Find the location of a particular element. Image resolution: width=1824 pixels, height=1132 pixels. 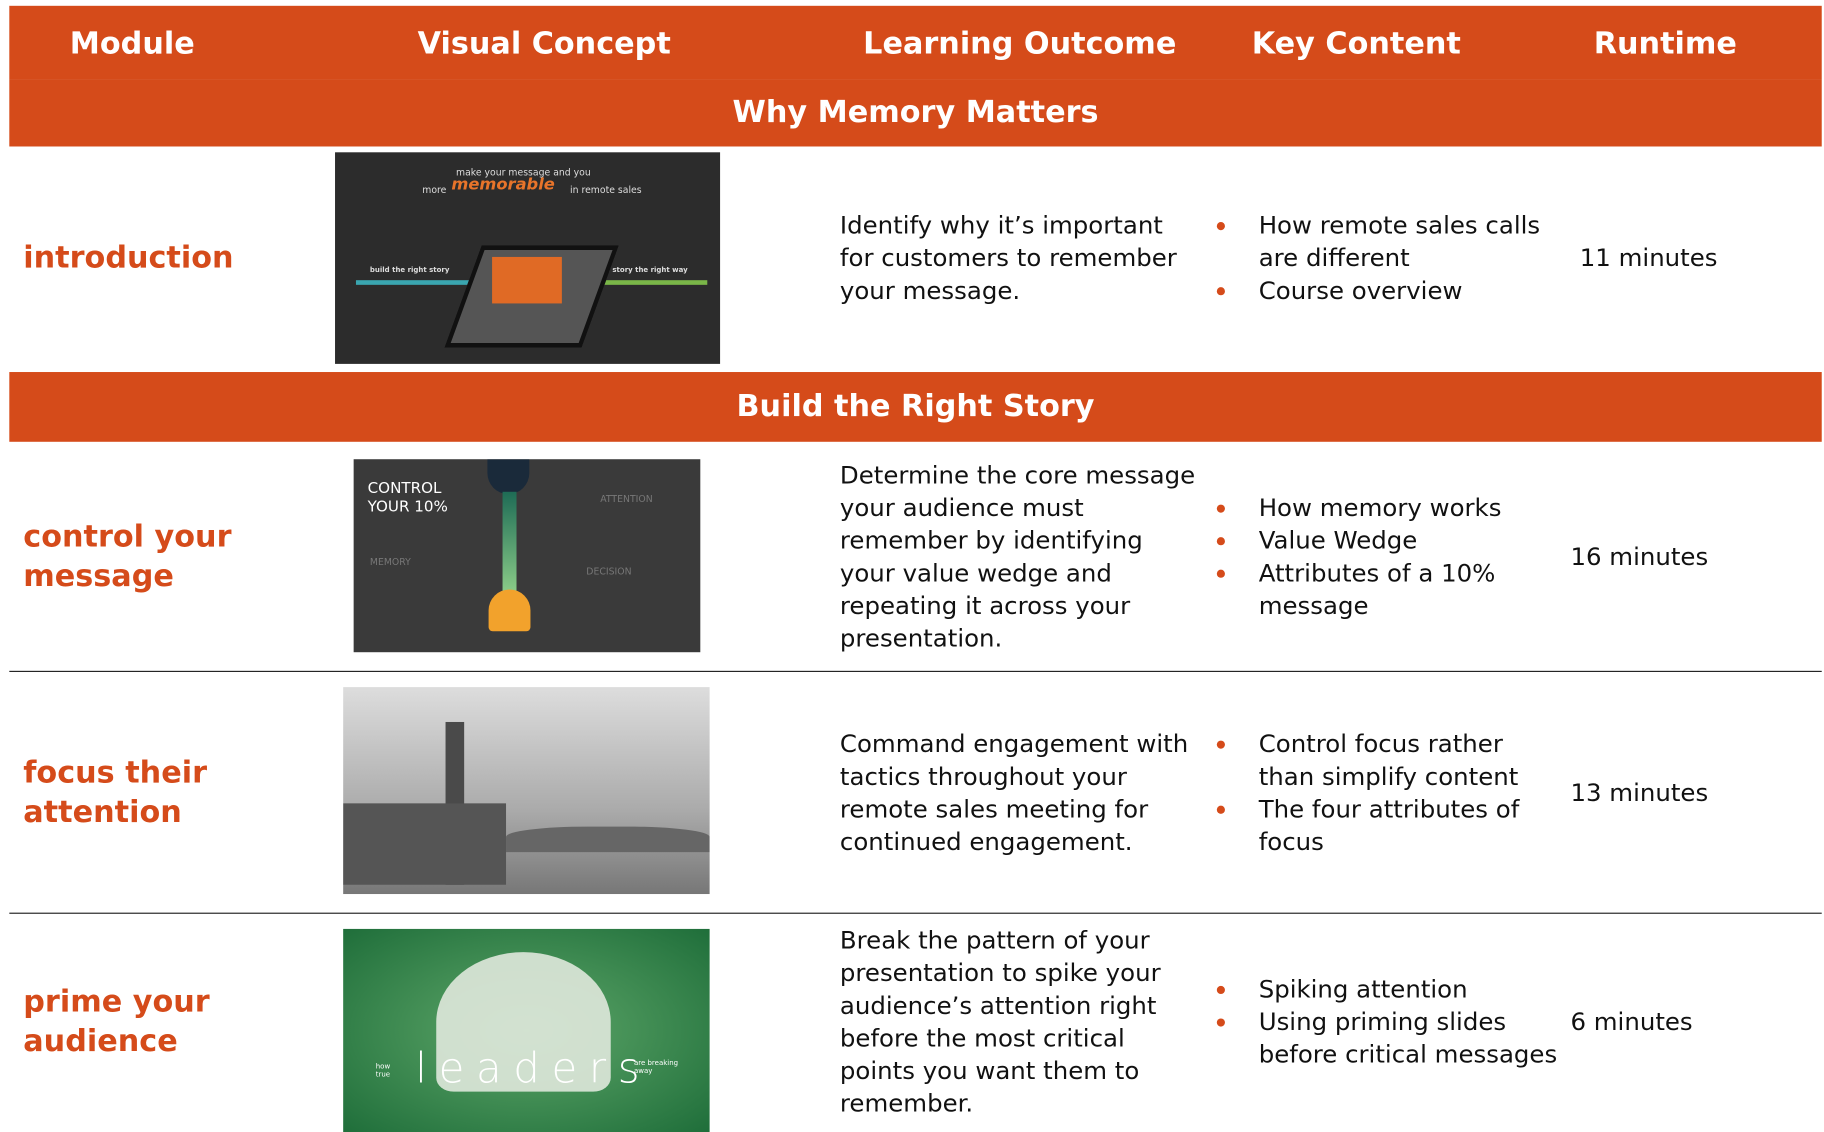

image-text: make your message and you is located at coordinates (523, 172).